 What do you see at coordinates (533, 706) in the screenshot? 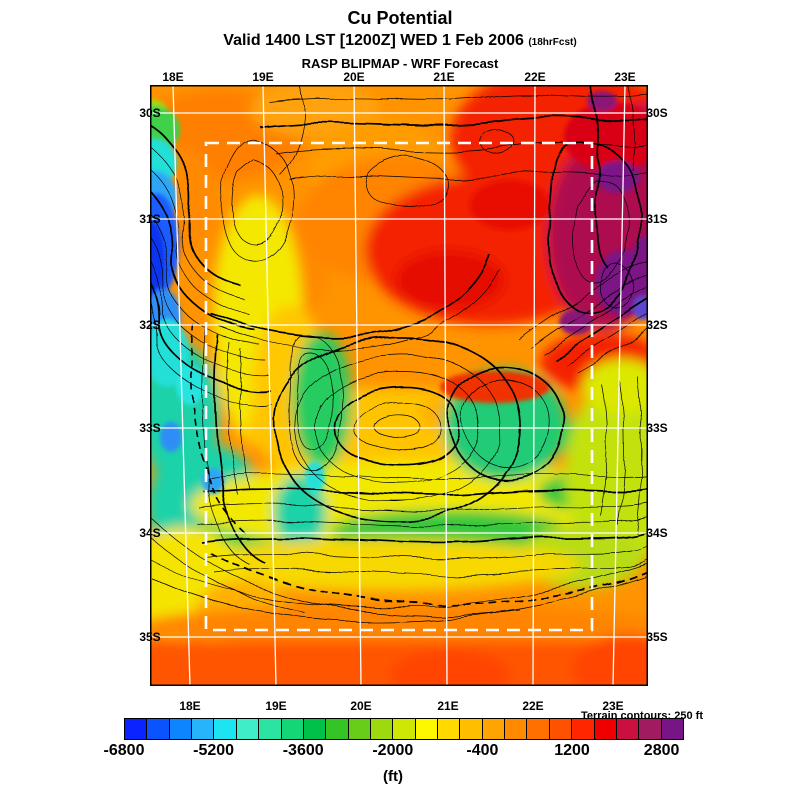
I see `lon-label-bottom-22E: 22E` at bounding box center [533, 706].